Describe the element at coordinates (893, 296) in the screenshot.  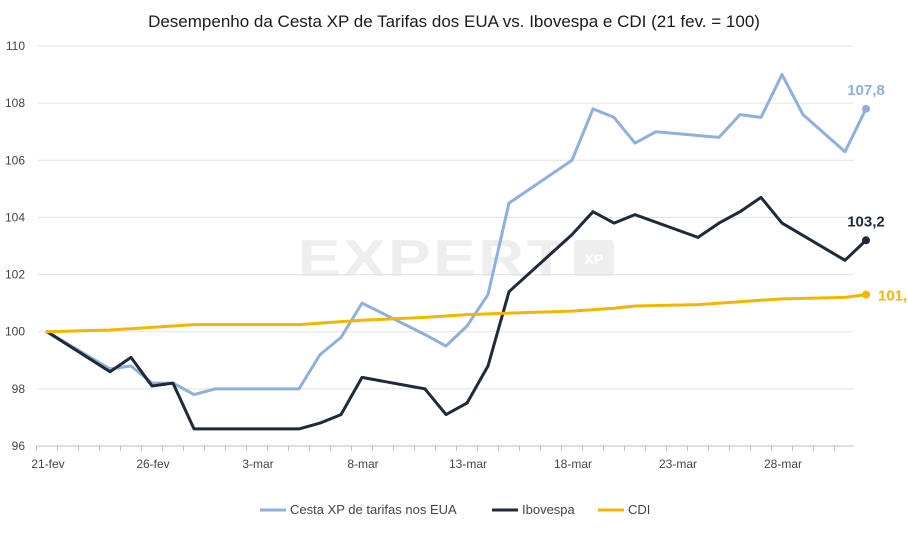
I see `end-label-2: 101,3` at that location.